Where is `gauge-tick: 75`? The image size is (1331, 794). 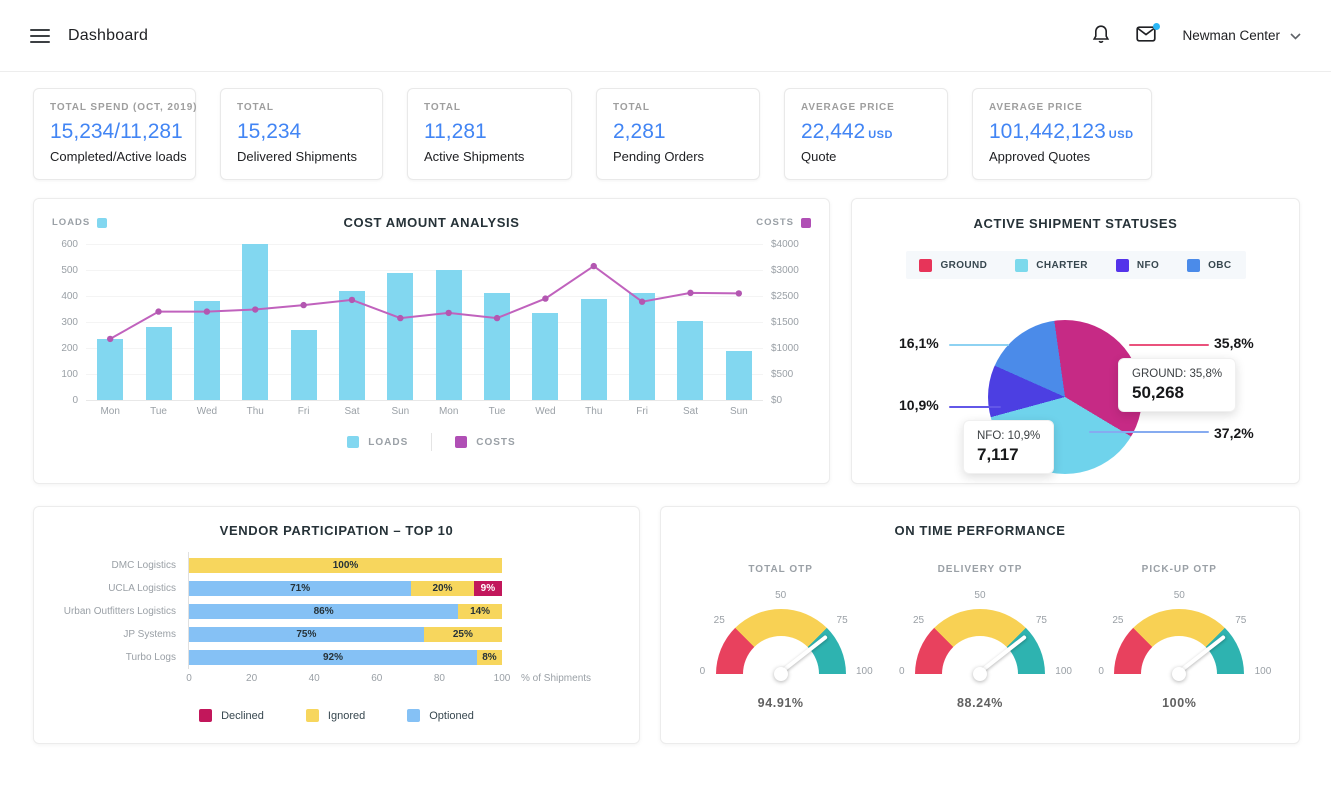
gauge-tick: 75 is located at coordinates (1241, 620).